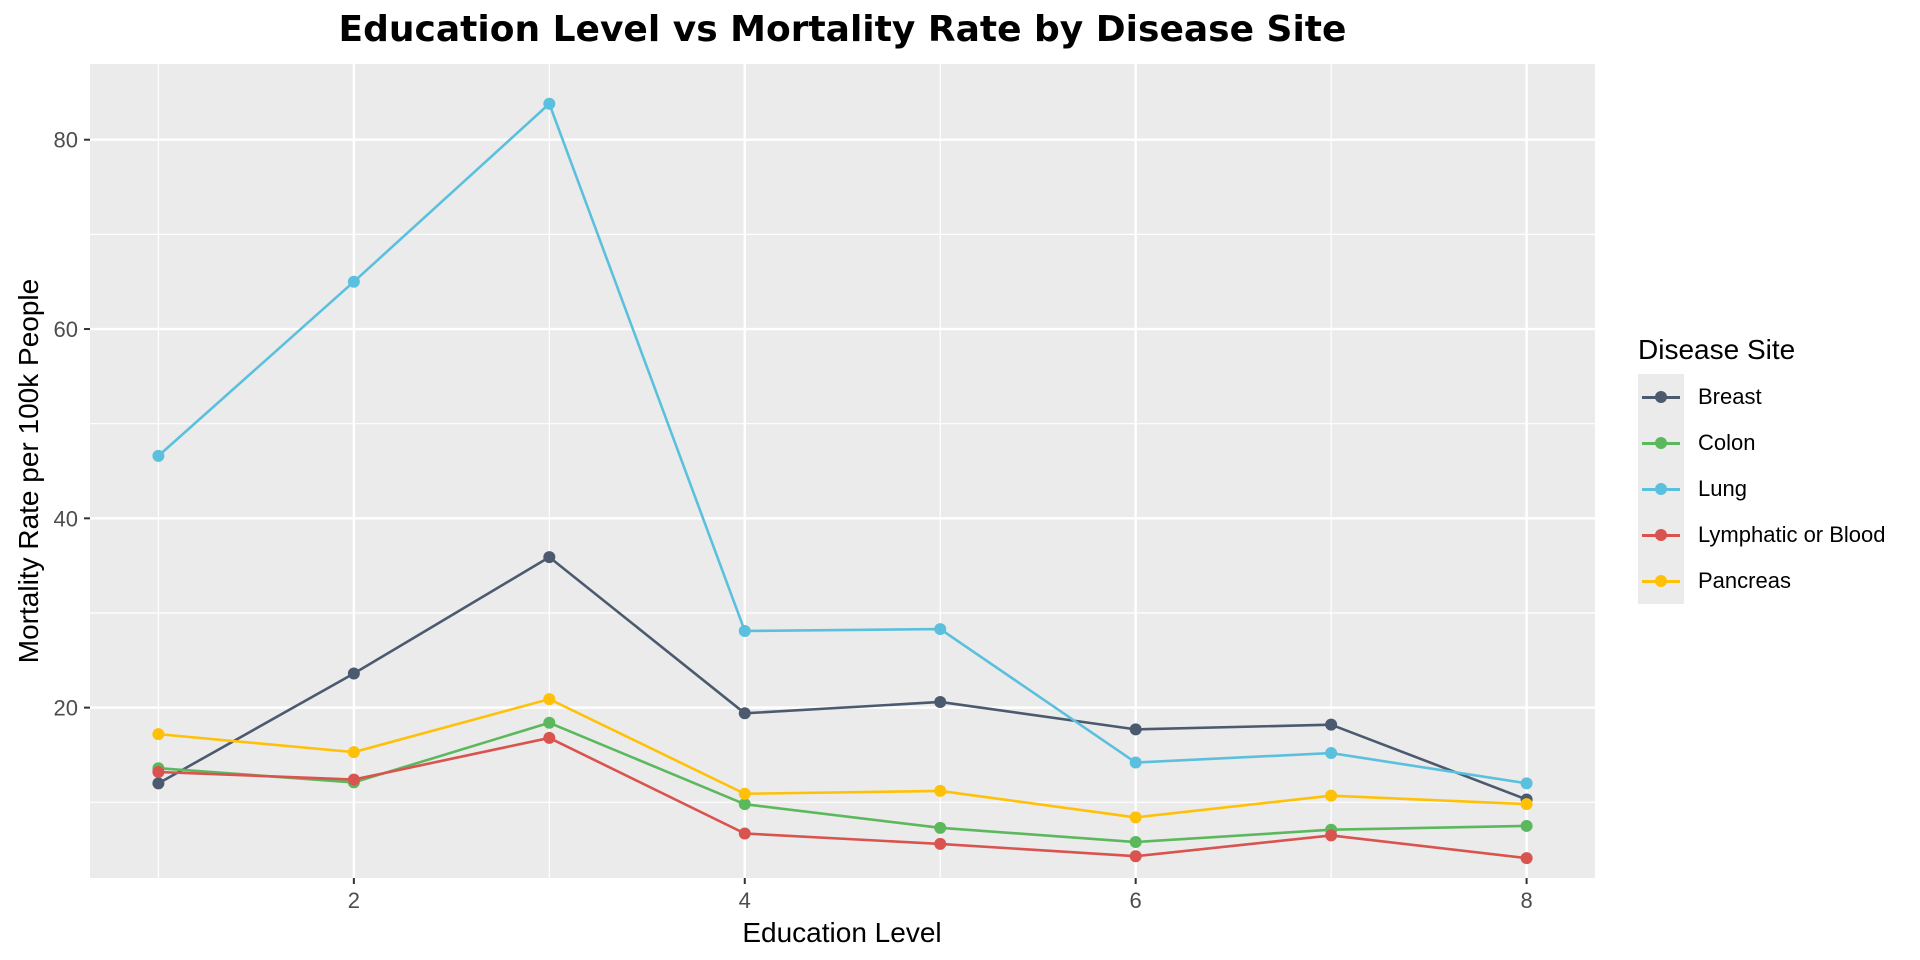 The image size is (1920, 960). What do you see at coordinates (1727, 442) in the screenshot?
I see `legend-label: Colon` at bounding box center [1727, 442].